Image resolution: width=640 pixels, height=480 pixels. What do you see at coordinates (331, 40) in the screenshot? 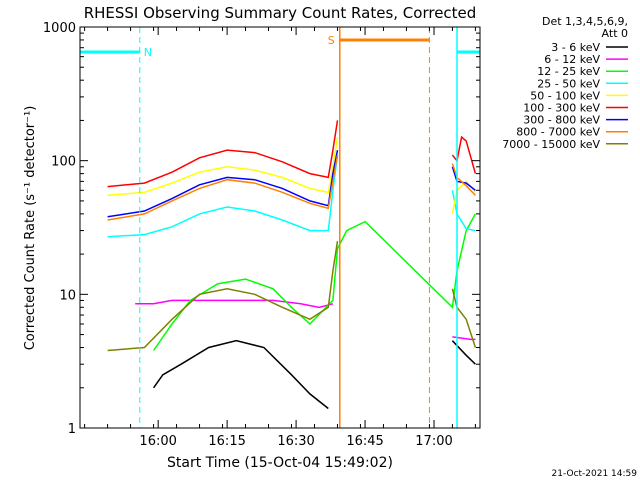
I see `flag-label: S` at bounding box center [331, 40].